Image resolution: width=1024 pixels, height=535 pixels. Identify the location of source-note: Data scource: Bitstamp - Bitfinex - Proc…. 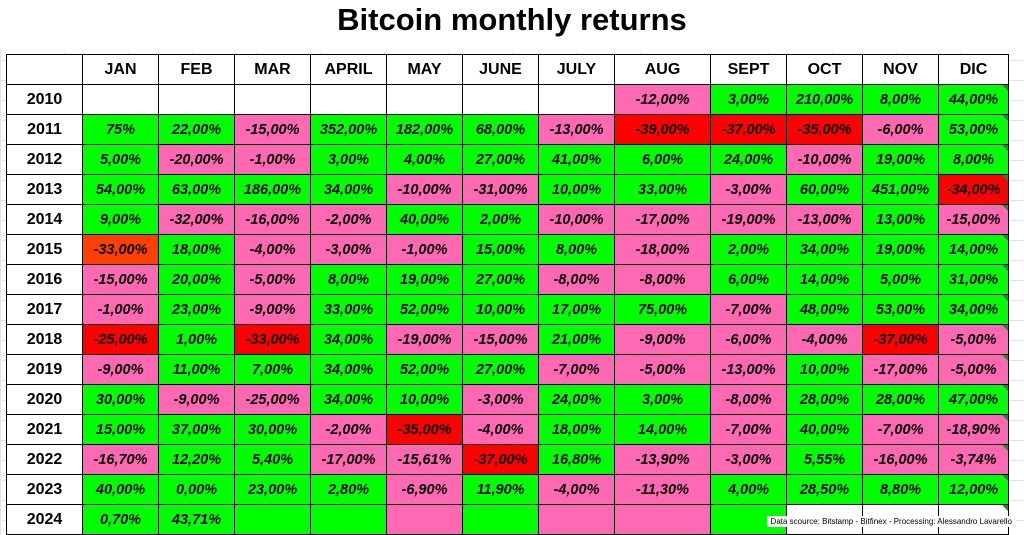
(891, 521).